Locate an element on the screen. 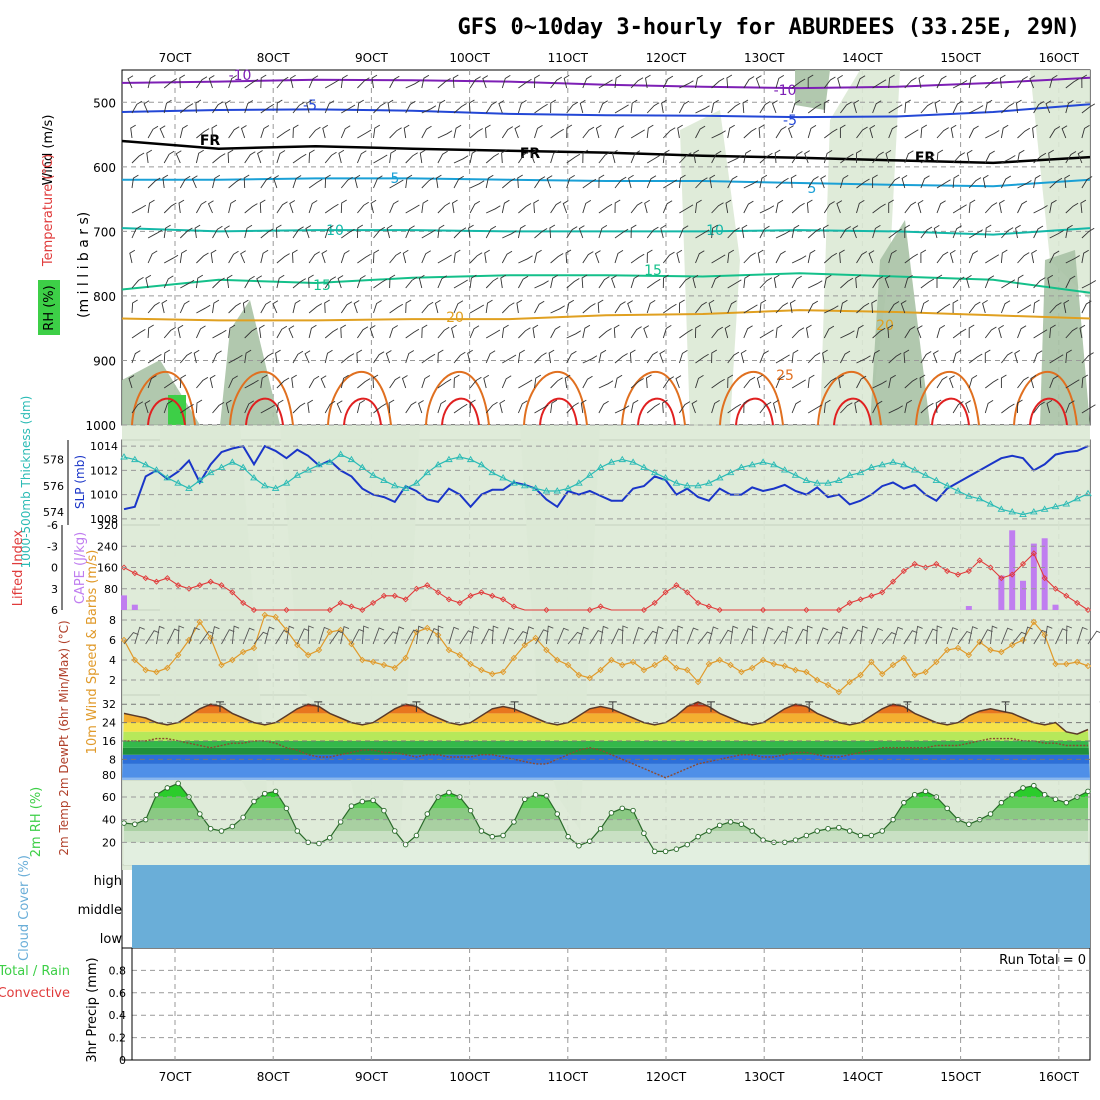 This screenshot has width=1100, height=1100. contour-label: 20 is located at coordinates (455, 318).